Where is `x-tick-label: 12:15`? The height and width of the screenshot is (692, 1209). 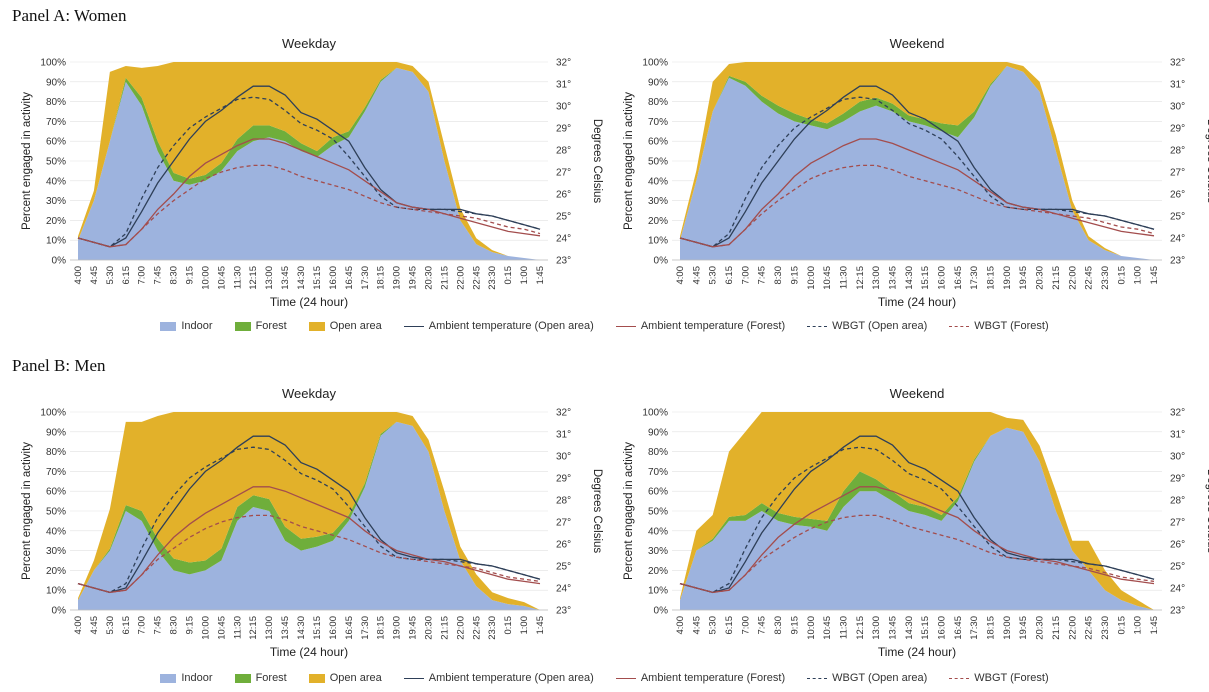
x-tick-label: 12:15 is located at coordinates (253, 628).